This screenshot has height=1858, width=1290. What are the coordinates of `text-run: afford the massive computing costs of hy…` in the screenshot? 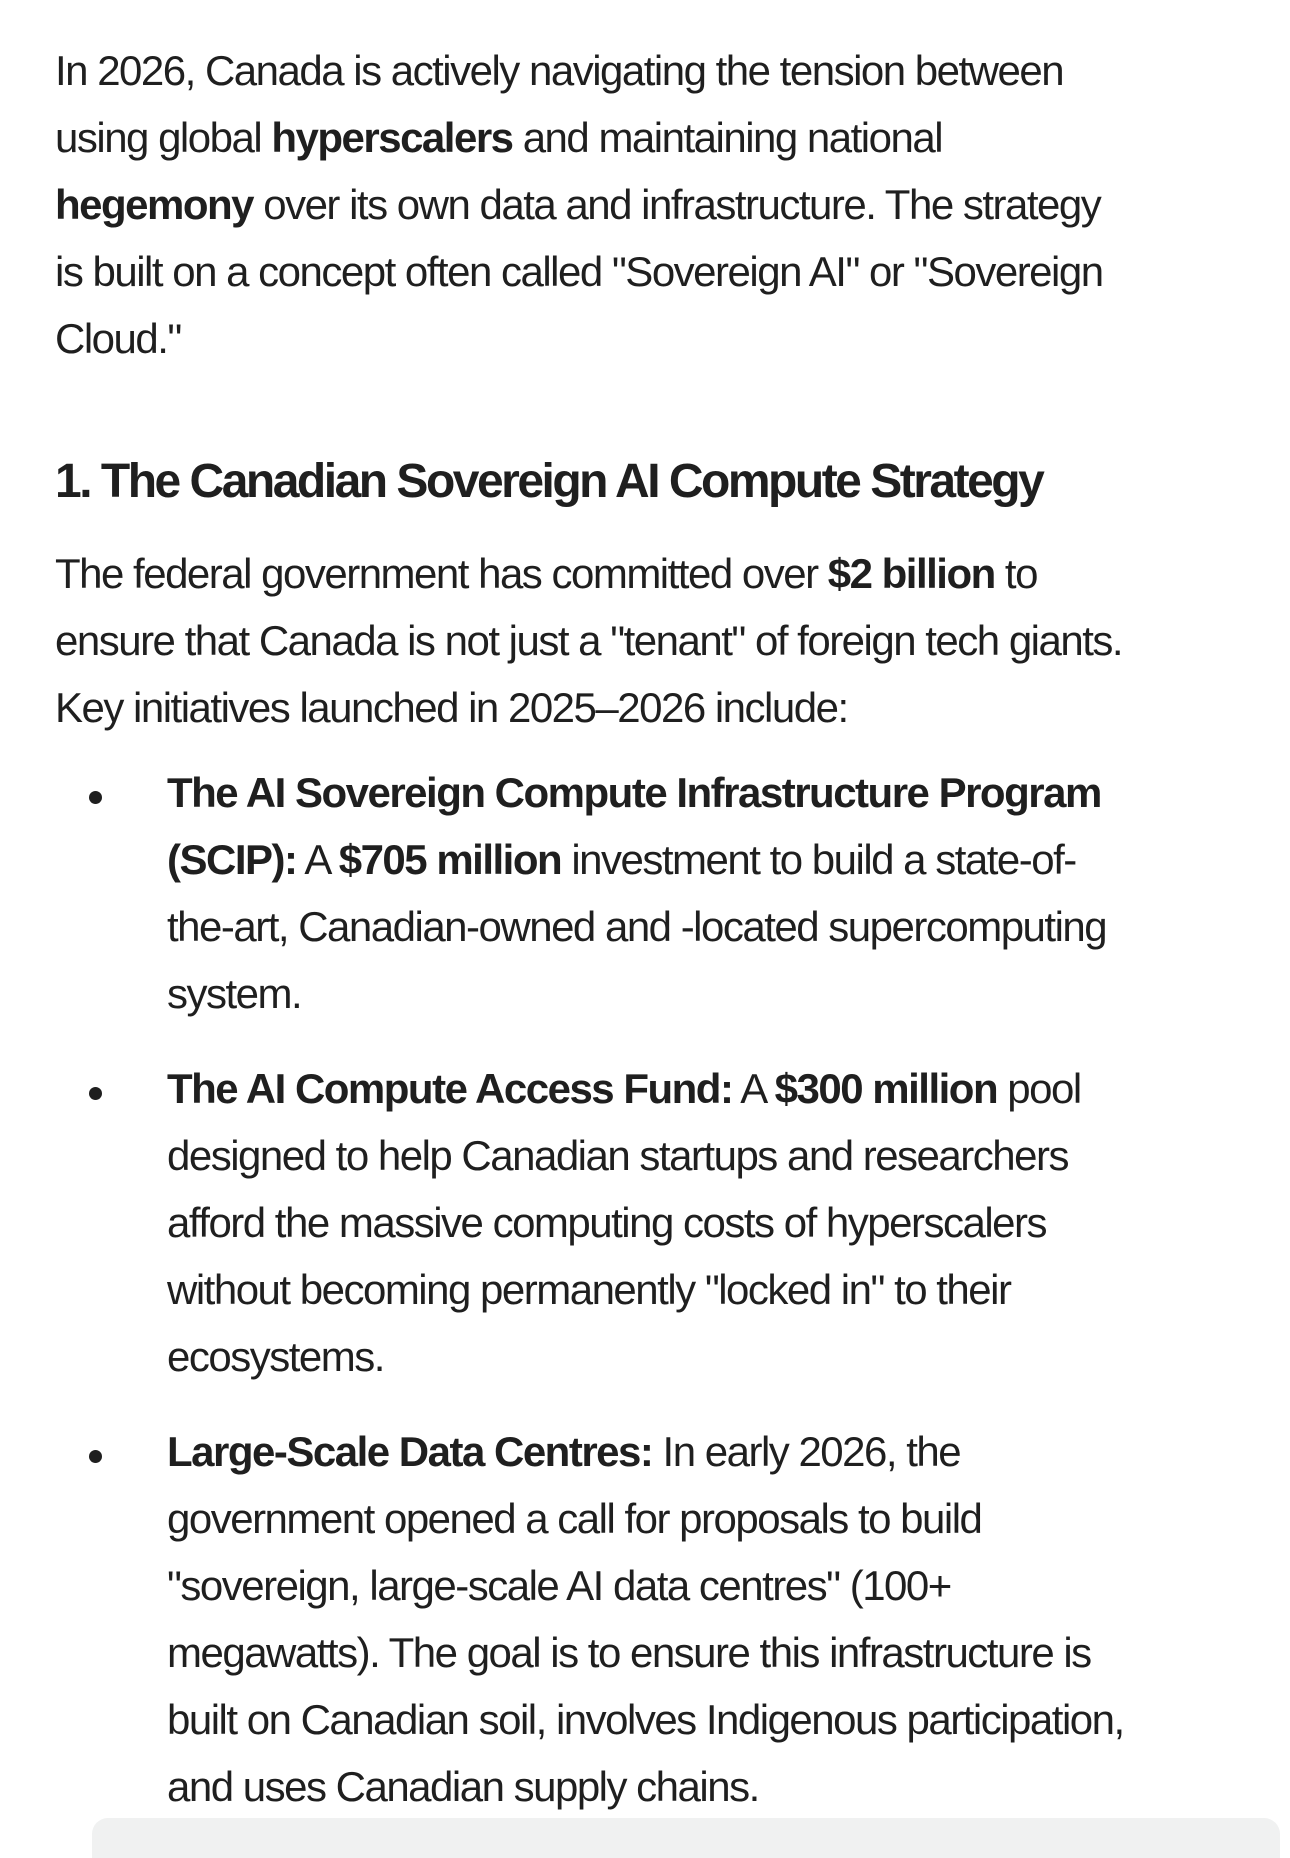 It's located at (607, 1222).